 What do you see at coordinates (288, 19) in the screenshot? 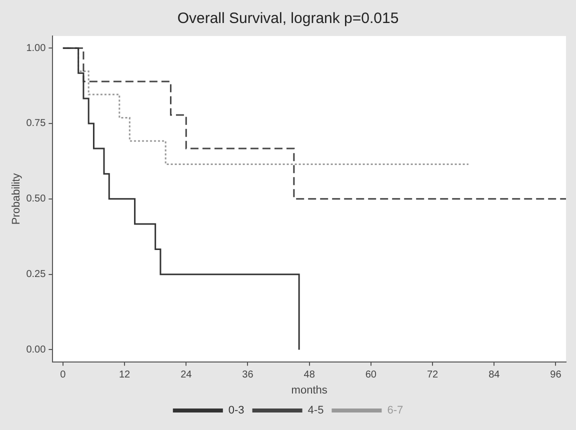
I see `chart-title: Overall Survival, logrank p=0.015` at bounding box center [288, 19].